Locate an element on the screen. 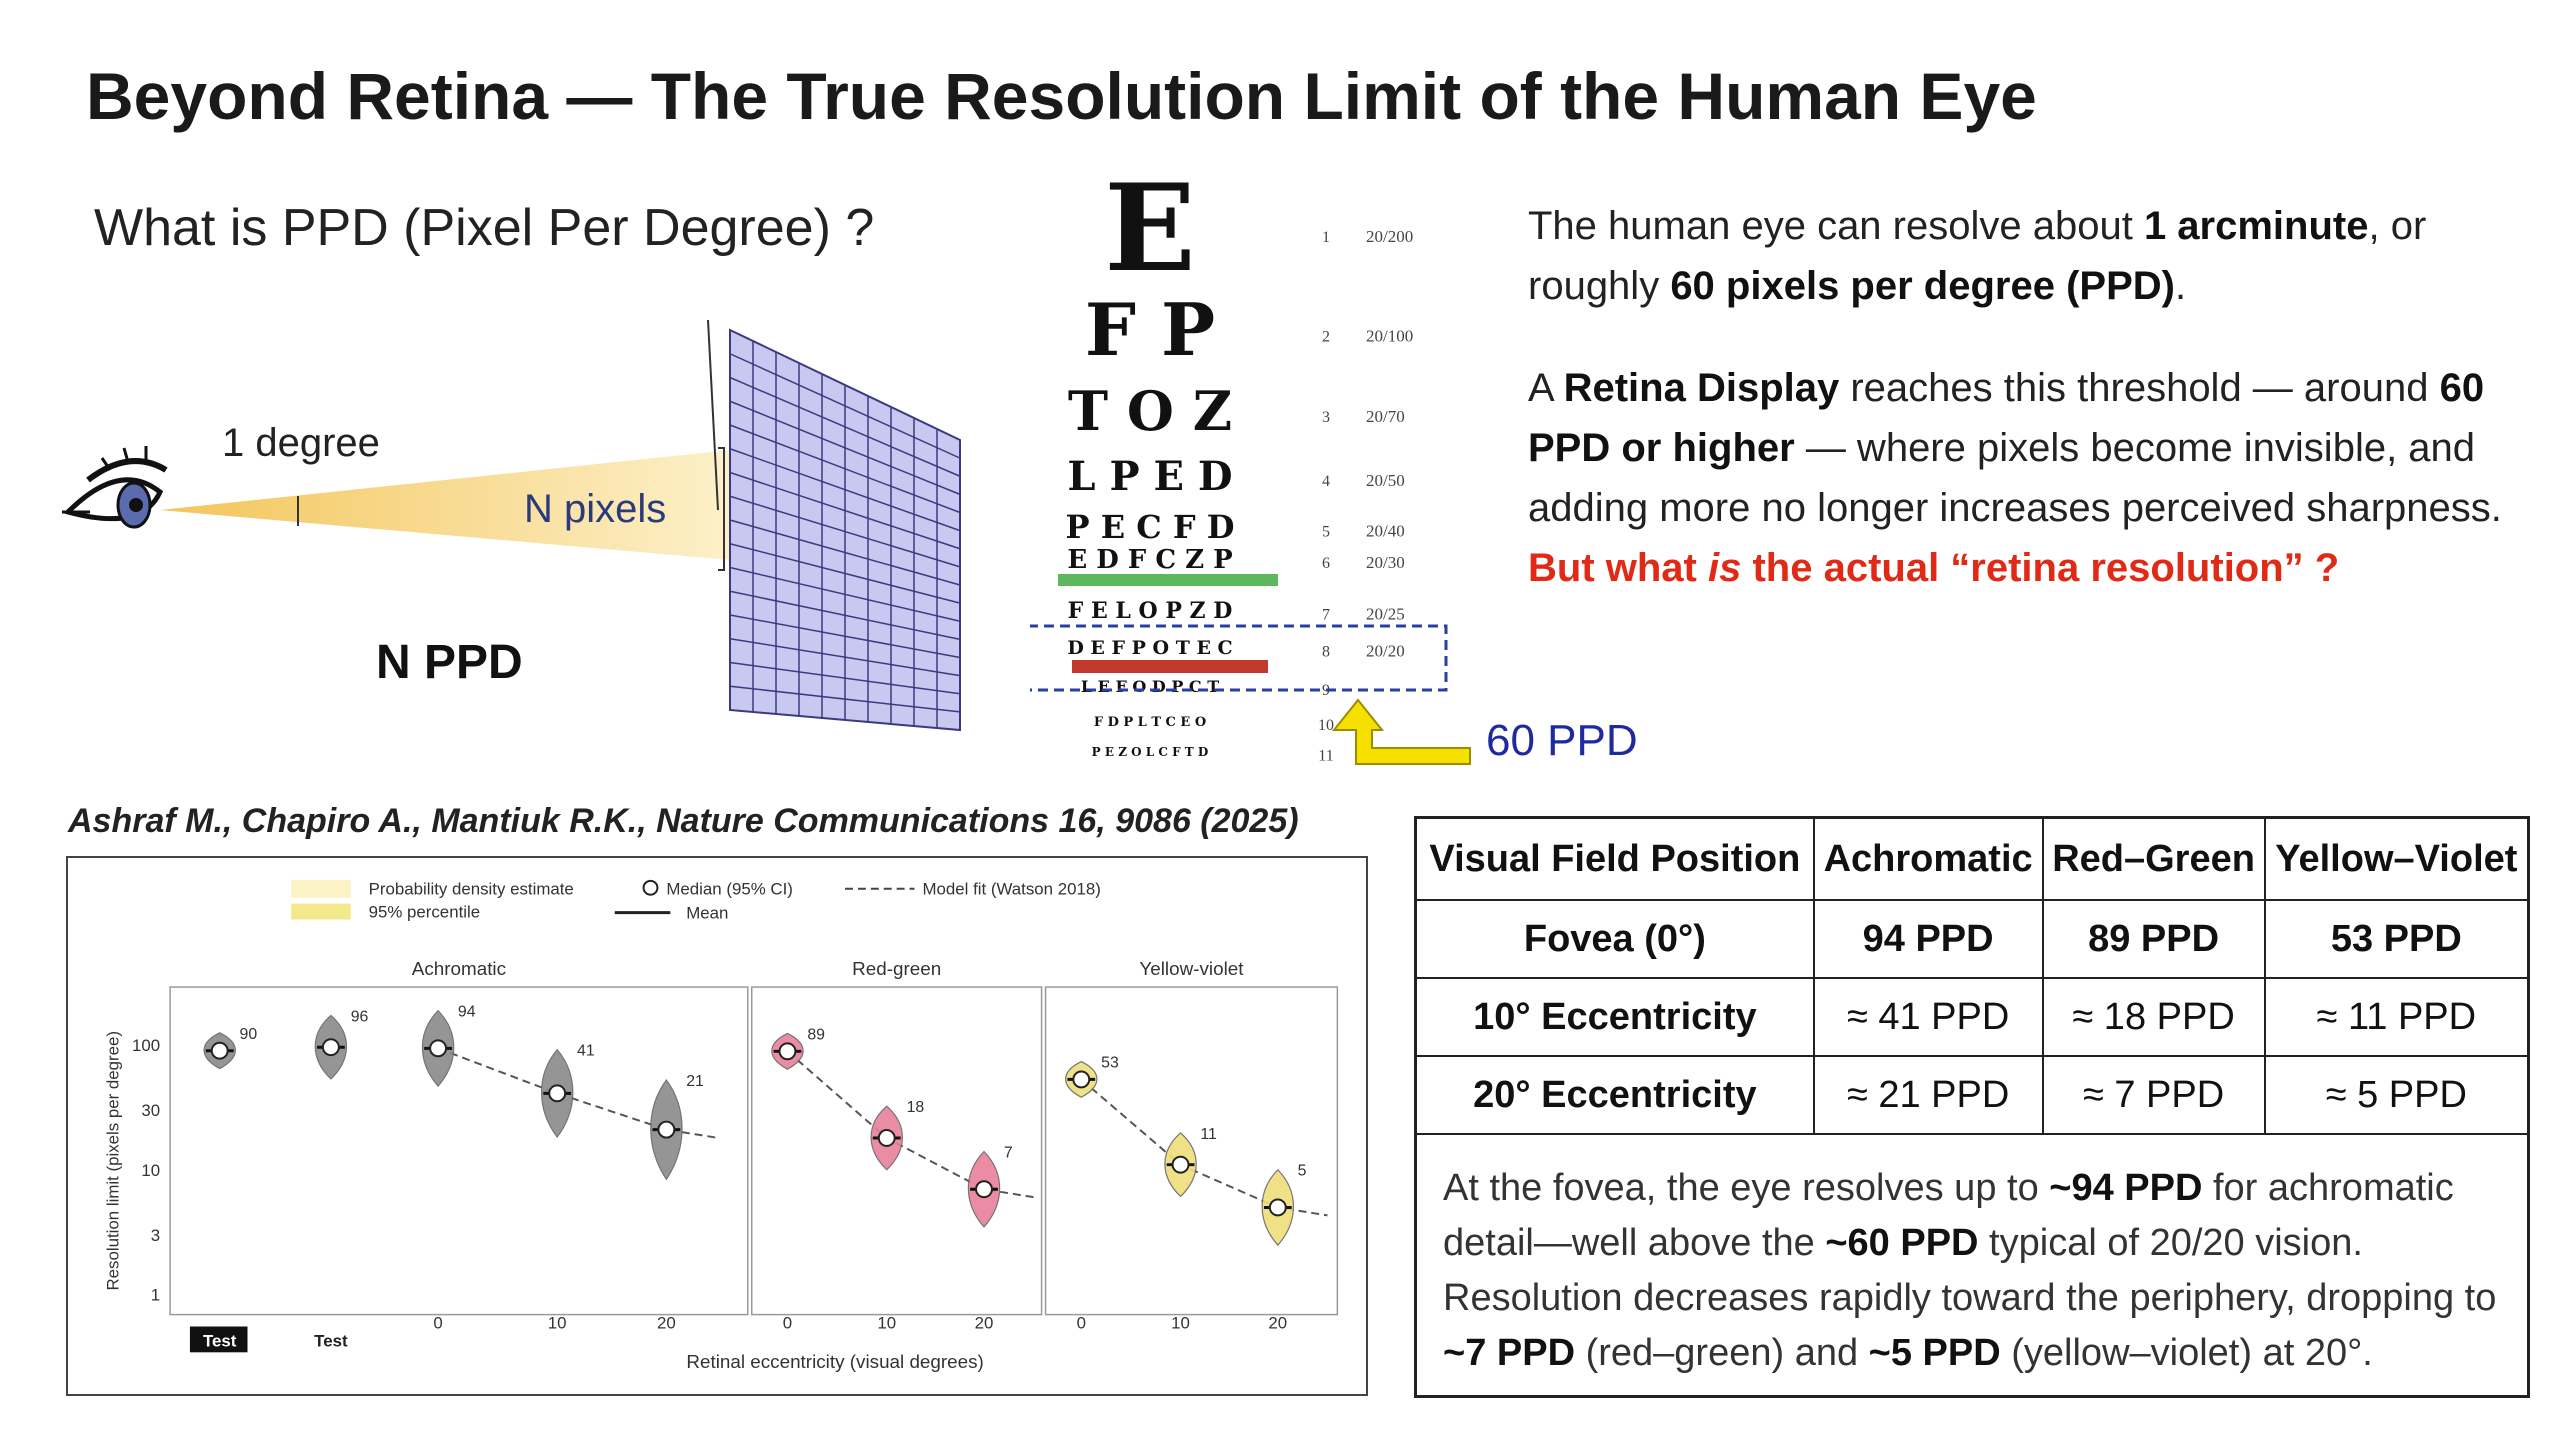  y-tick-label: 30 is located at coordinates (150, 1110).